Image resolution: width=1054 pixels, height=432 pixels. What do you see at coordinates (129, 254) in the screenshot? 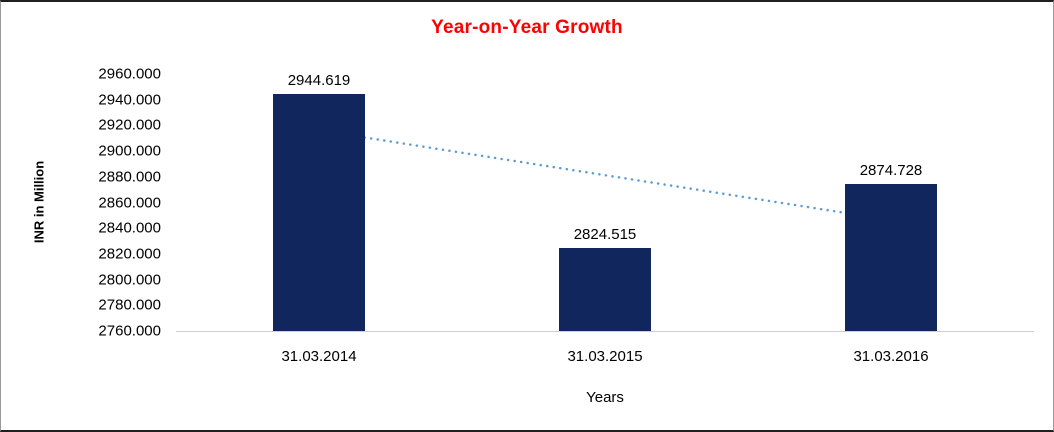
I see `y-axis-tick-label: 2820.000` at bounding box center [129, 254].